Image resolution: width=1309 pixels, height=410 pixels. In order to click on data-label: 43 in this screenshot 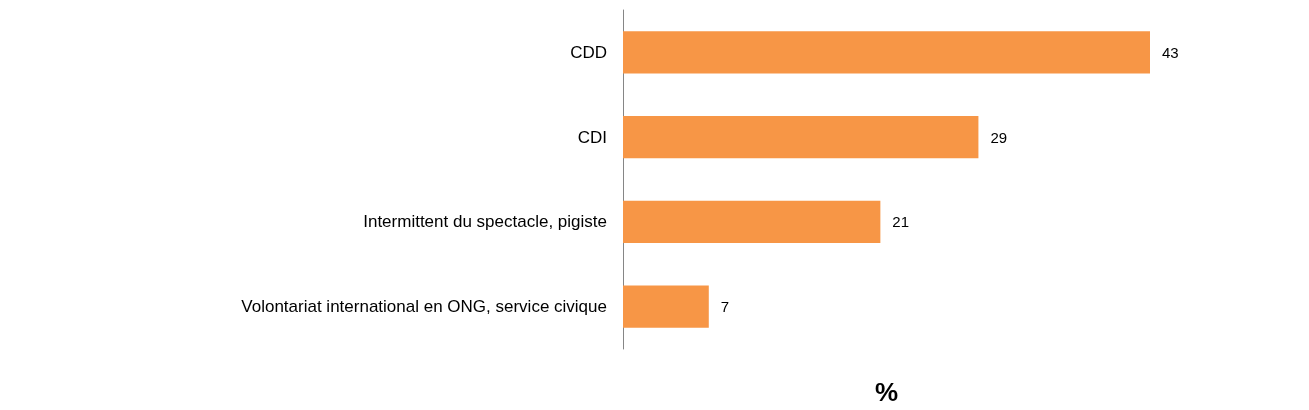, I will do `click(1170, 52)`.